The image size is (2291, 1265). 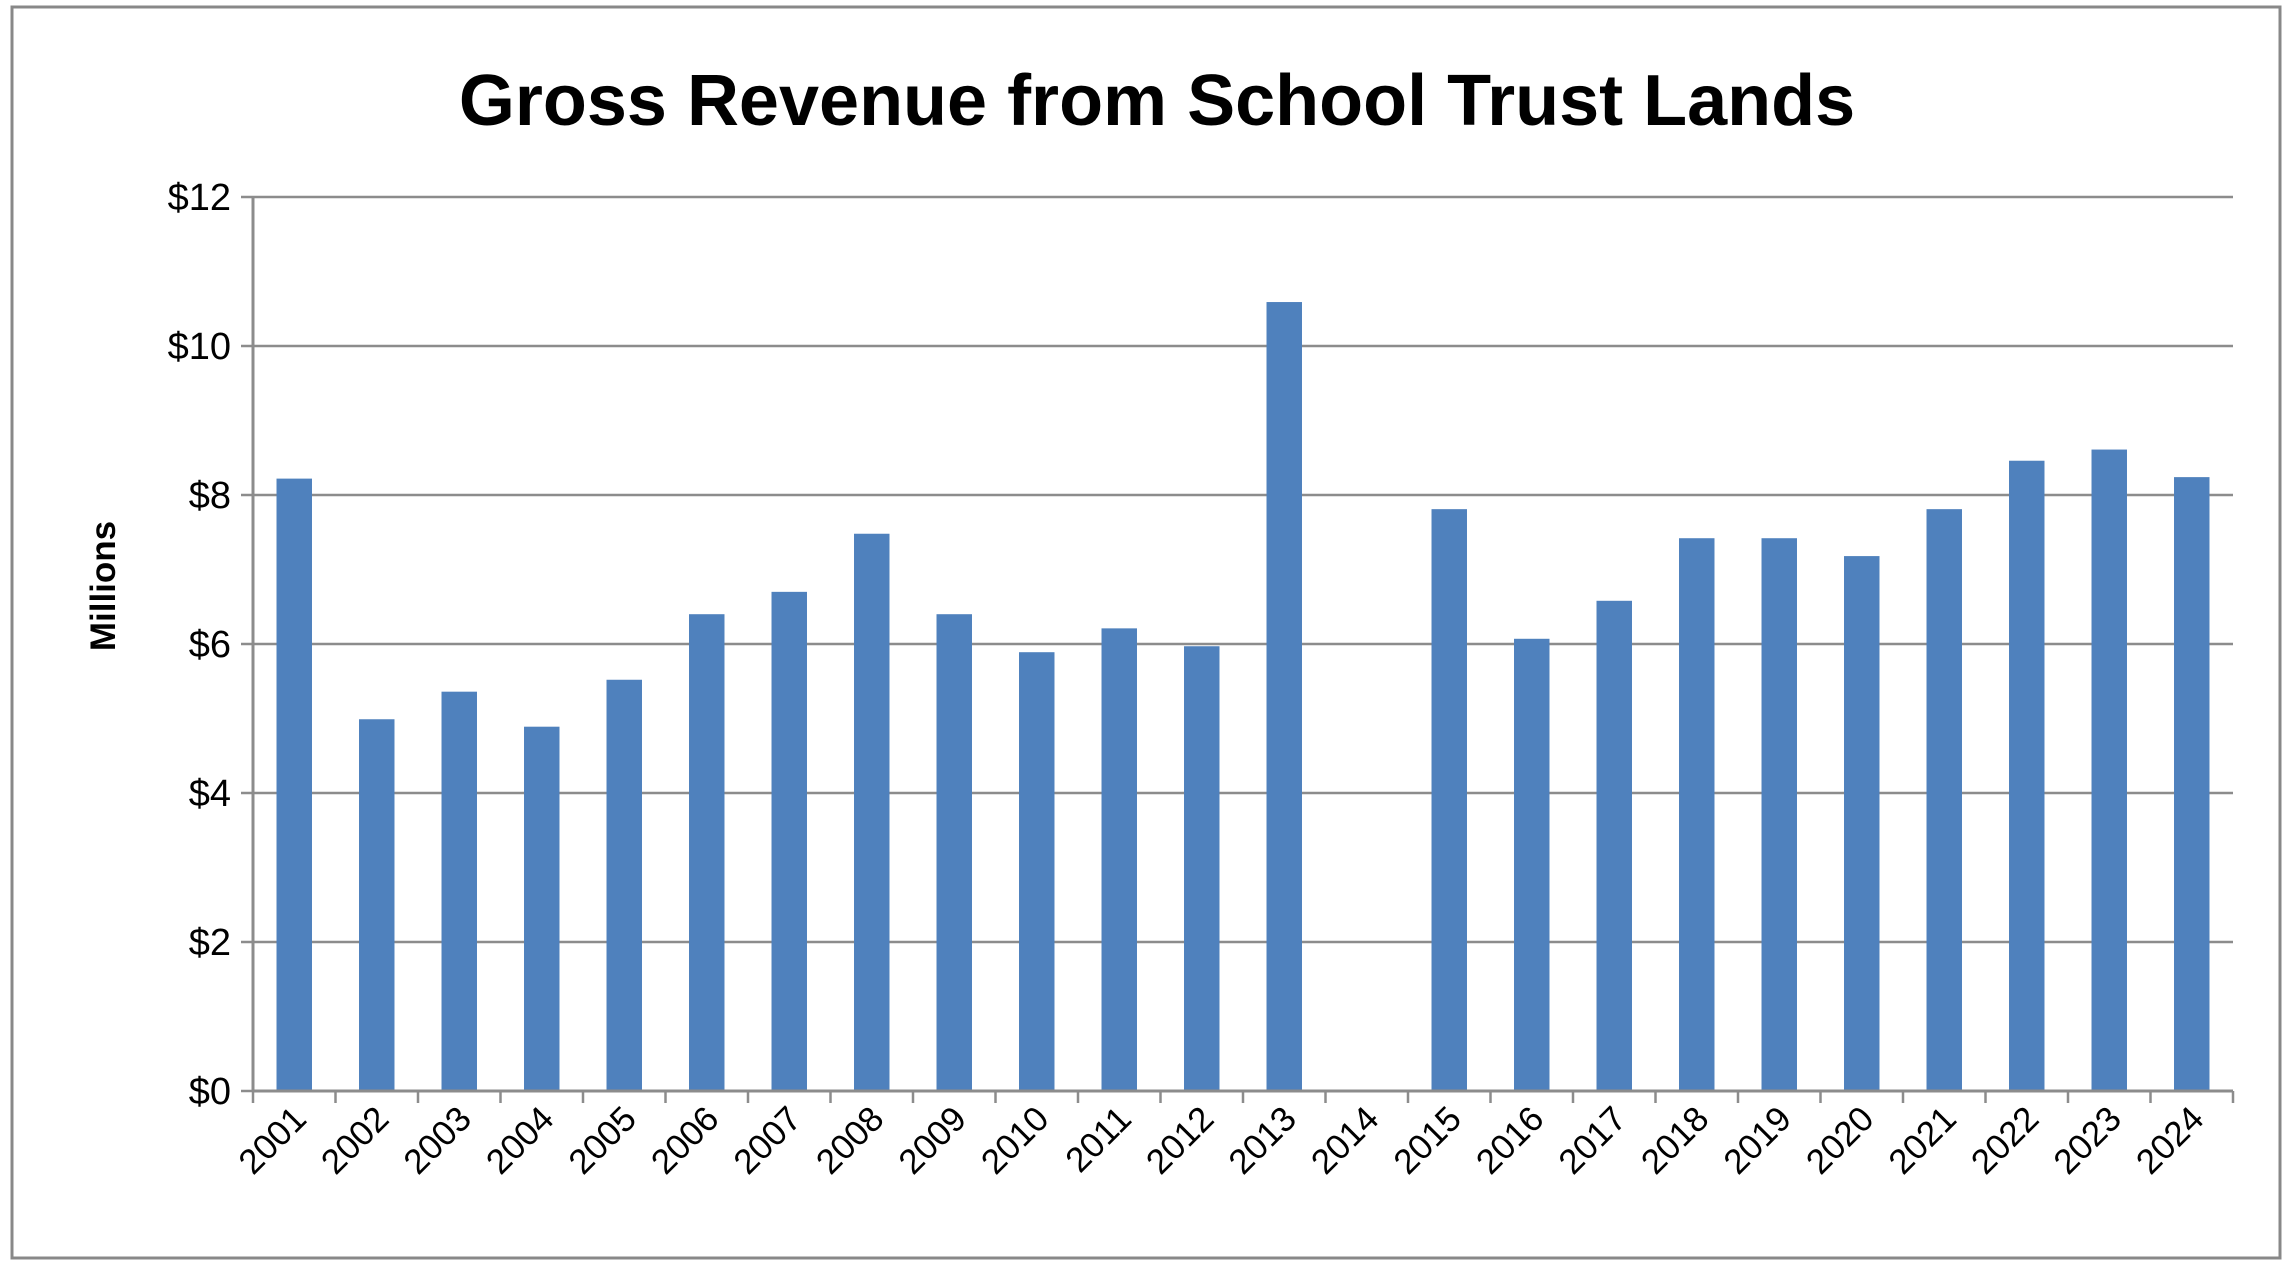 I want to click on y-tick-label: $6, so click(x=210, y=645).